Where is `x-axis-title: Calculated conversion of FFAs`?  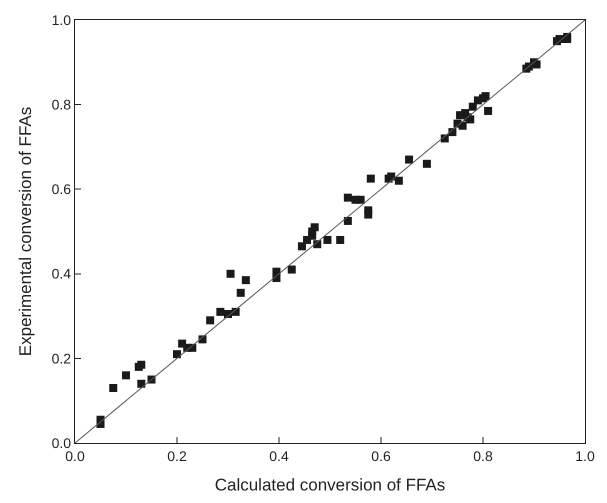
x-axis-title: Calculated conversion of FFAs is located at coordinates (330, 484).